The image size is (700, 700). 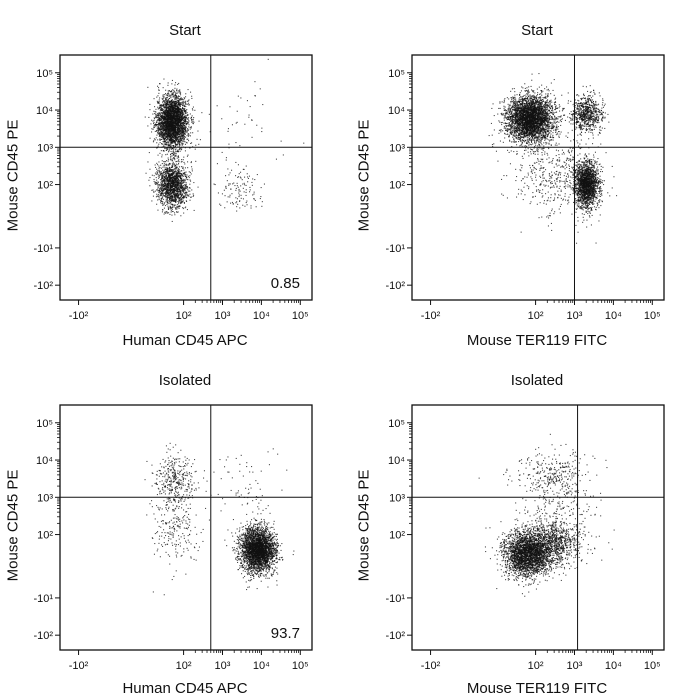 What do you see at coordinates (285, 633) in the screenshot?
I see `quadrant-percentage: 93.7` at bounding box center [285, 633].